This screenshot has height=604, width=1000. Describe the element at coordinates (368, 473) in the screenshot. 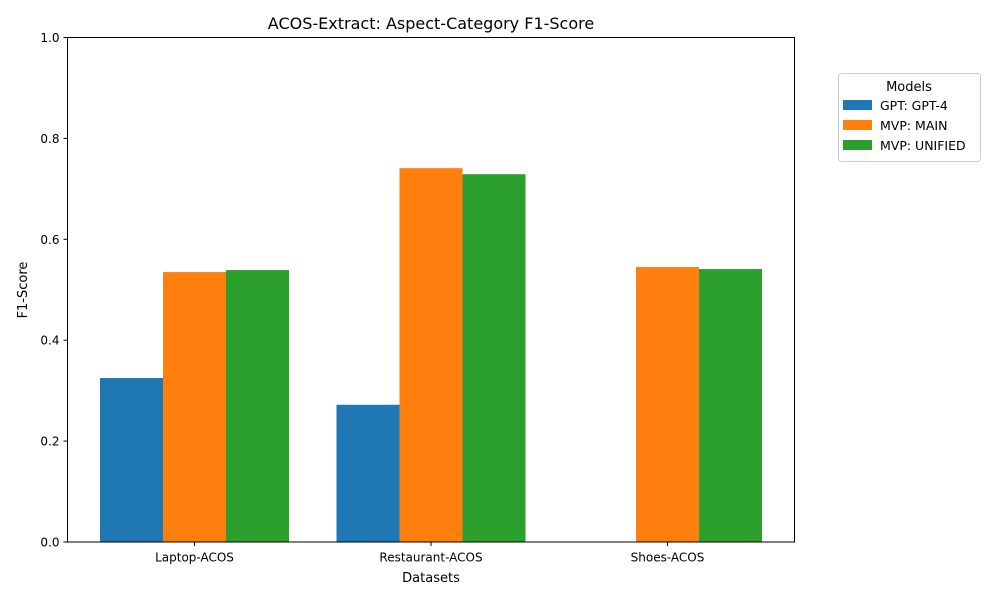

I see `bar-gpt-gpt-4-restaurant-acos` at that location.